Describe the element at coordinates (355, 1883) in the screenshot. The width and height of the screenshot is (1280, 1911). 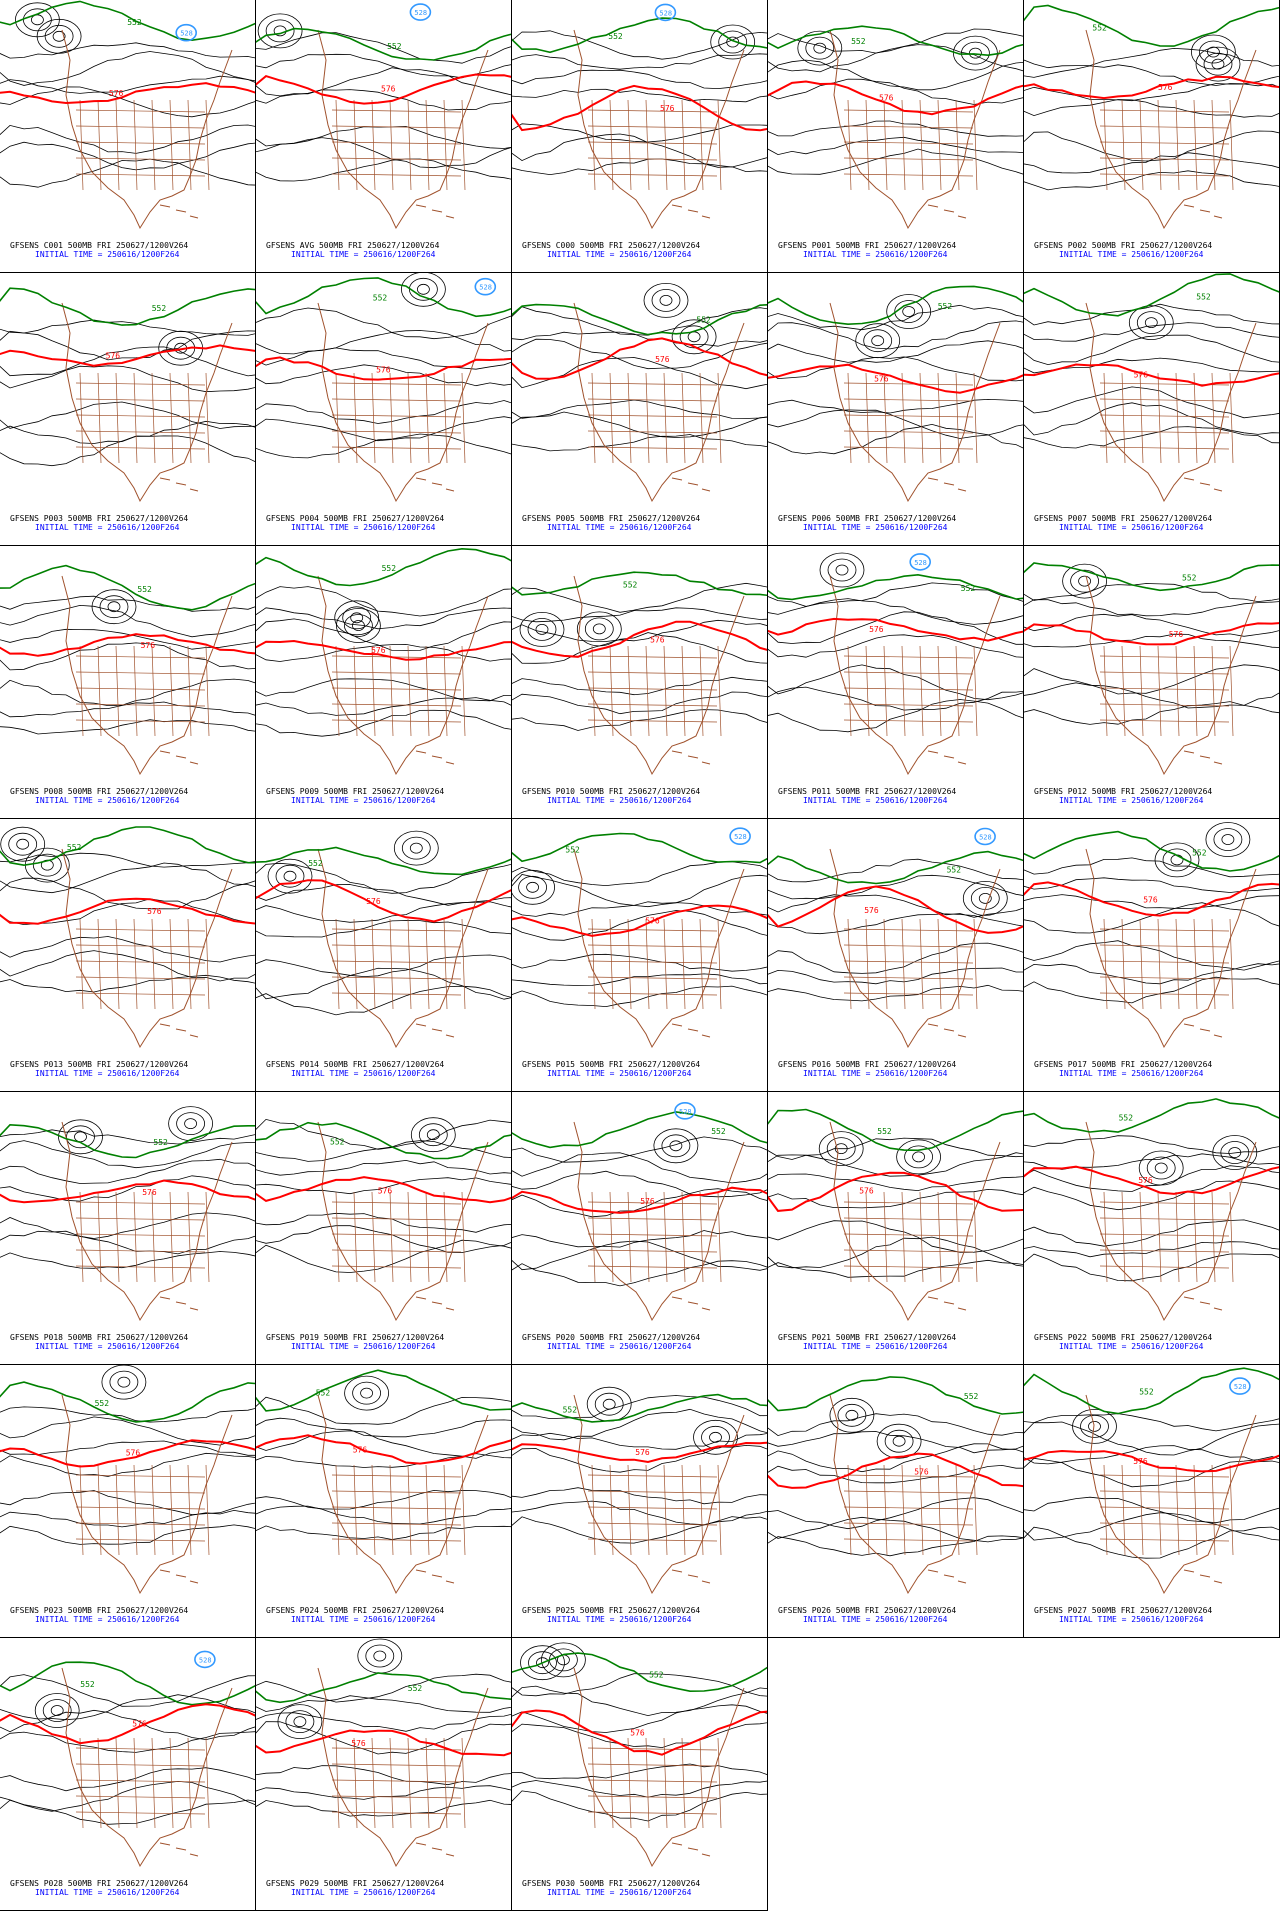
I see `panel-caption: GFSENS P029 500MB FRI 250627/1200V264` at that location.